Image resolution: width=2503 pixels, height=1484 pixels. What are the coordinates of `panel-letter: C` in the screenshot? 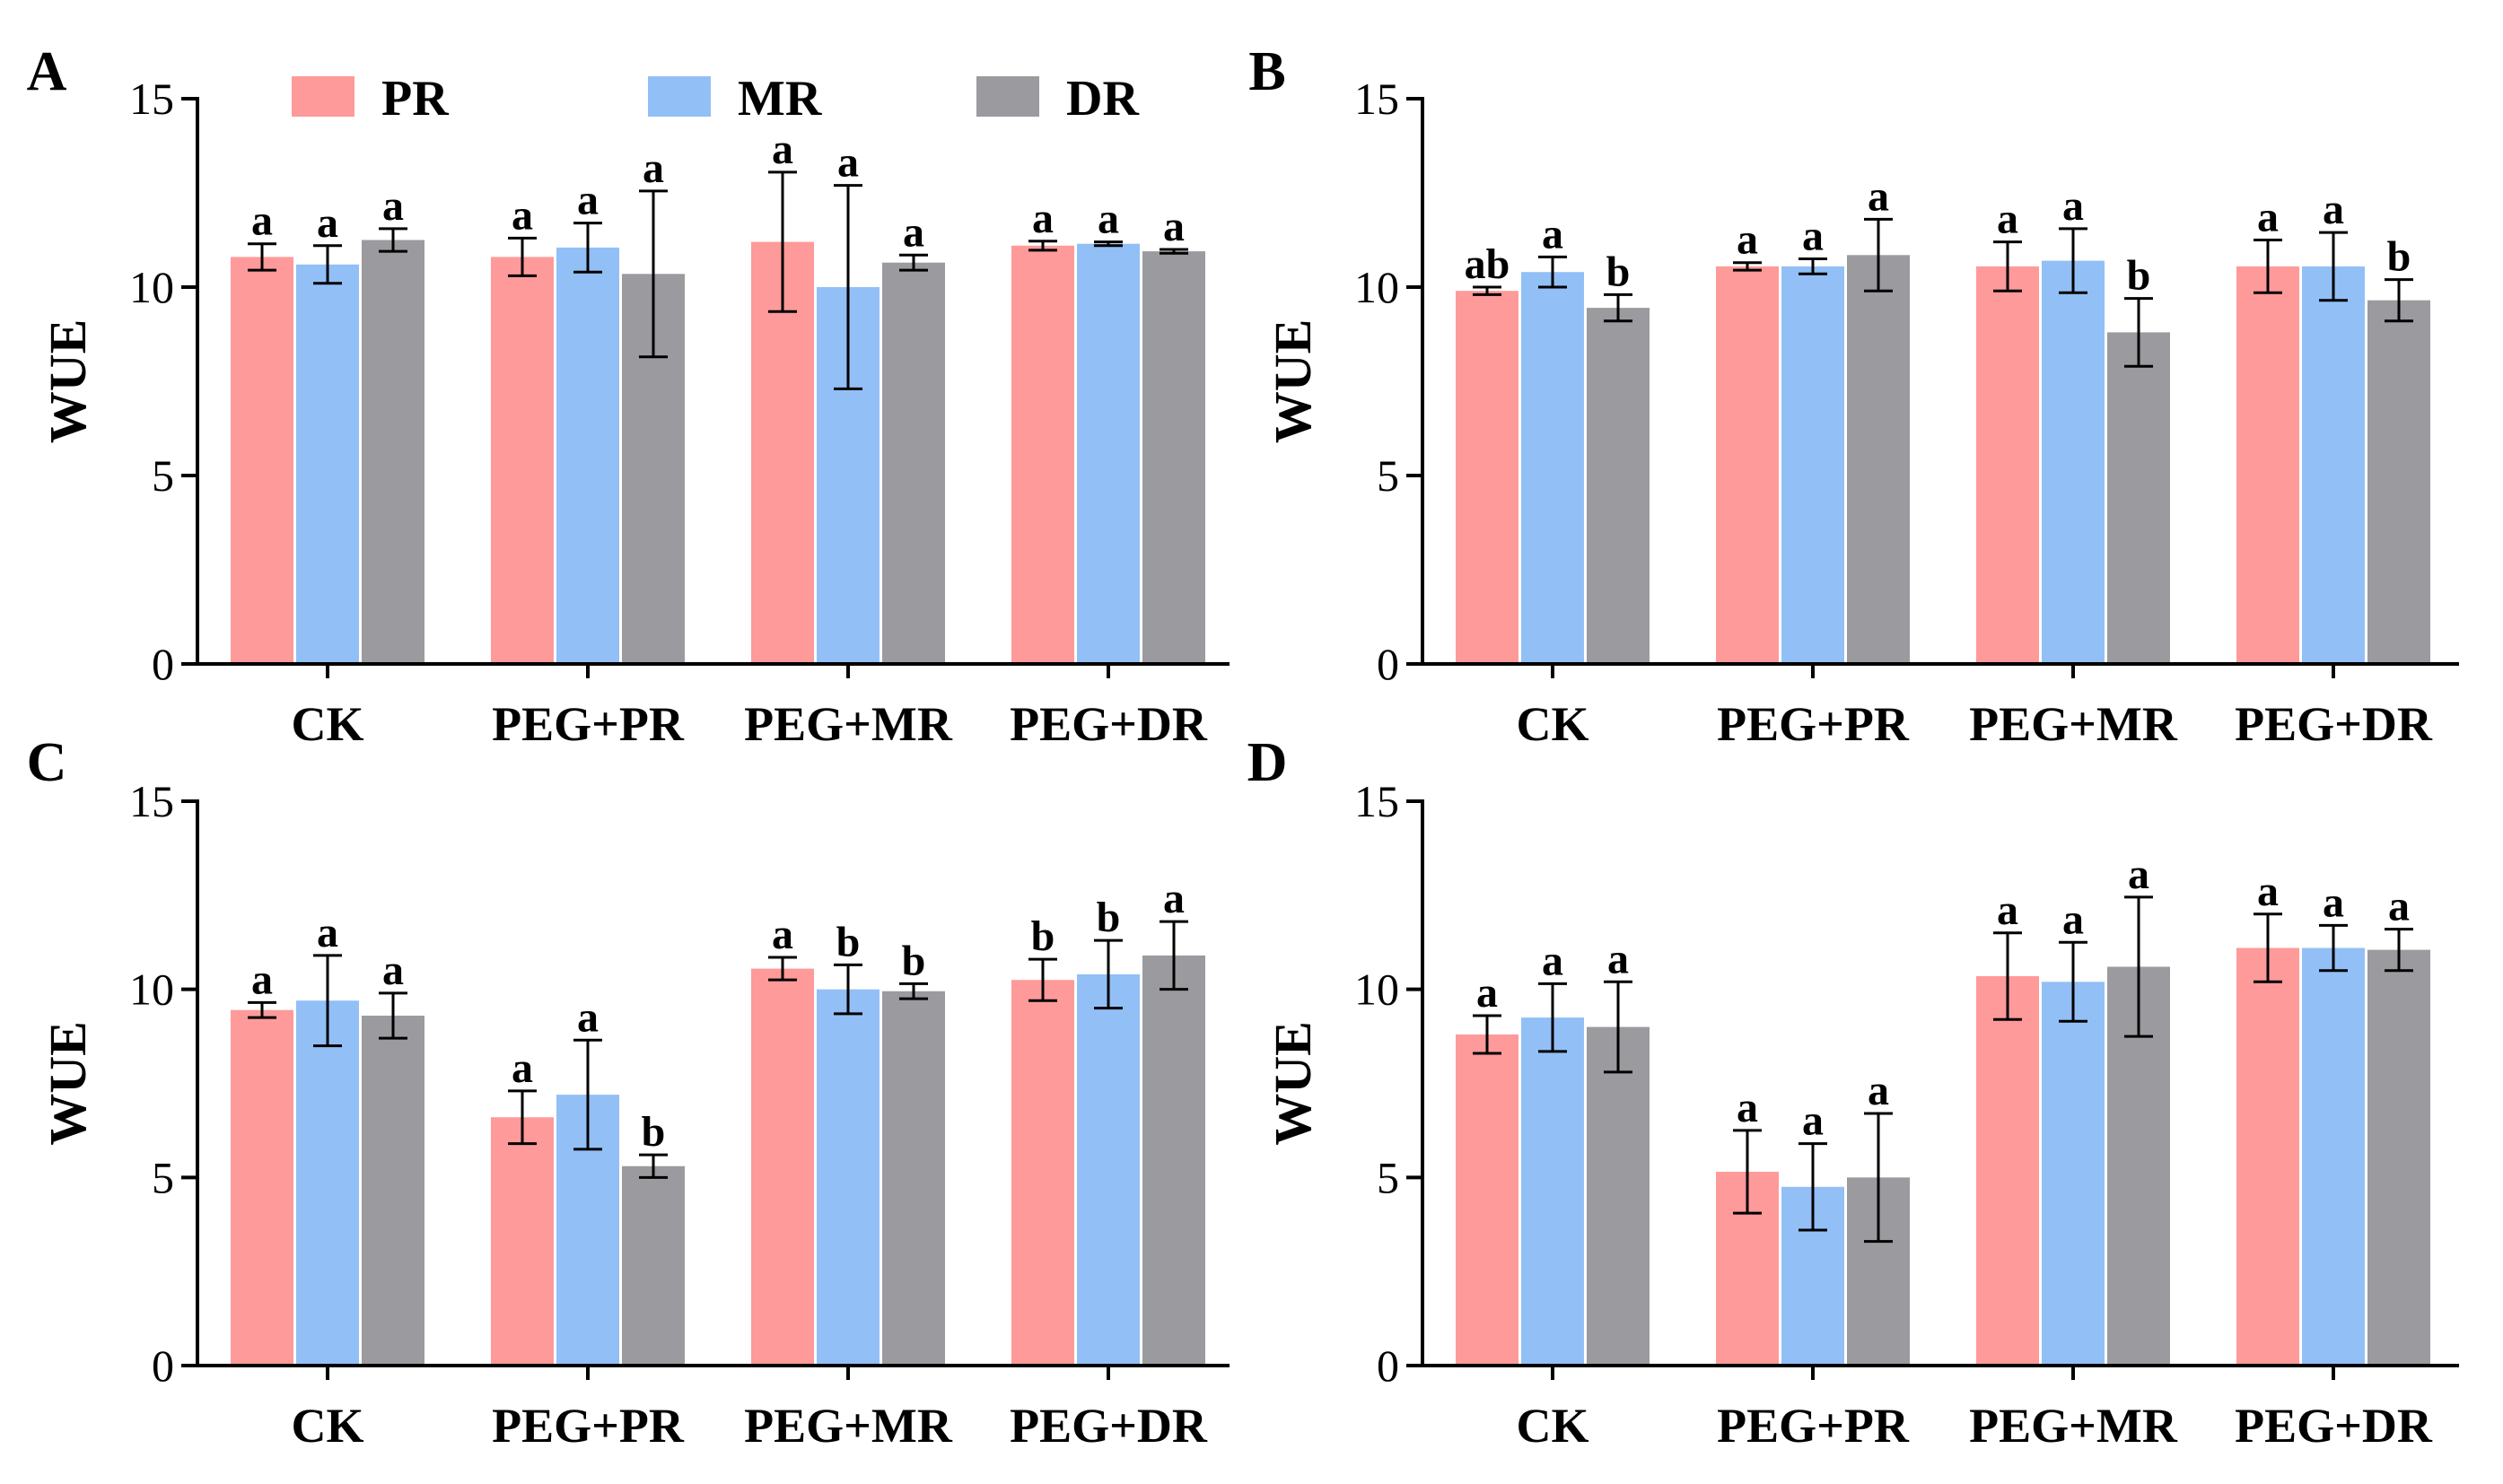 It's located at (47, 763).